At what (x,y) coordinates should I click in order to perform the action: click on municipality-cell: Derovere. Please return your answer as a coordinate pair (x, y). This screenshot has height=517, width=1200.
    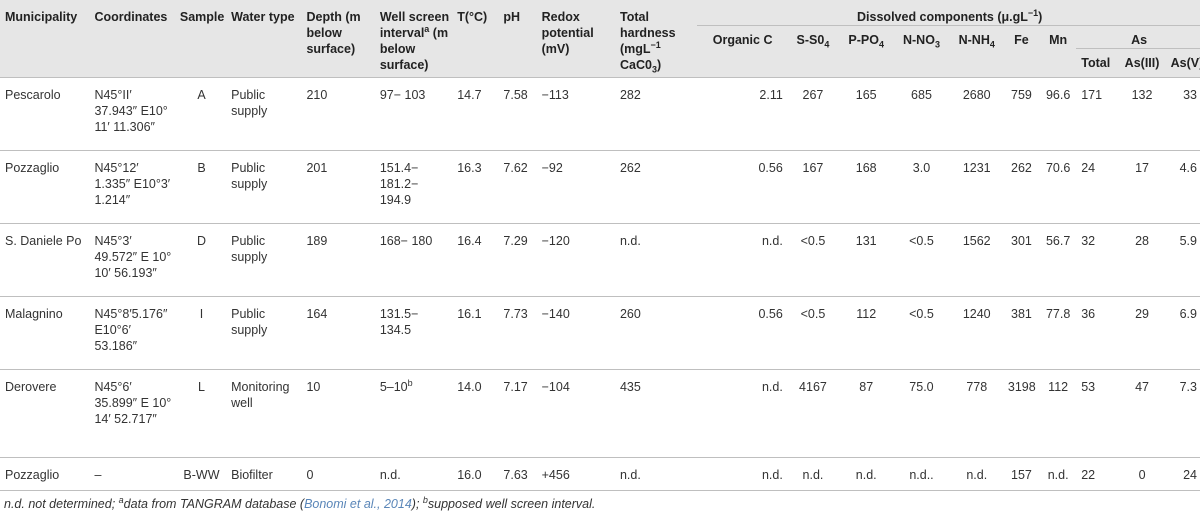
    Looking at the image, I should click on (45, 413).